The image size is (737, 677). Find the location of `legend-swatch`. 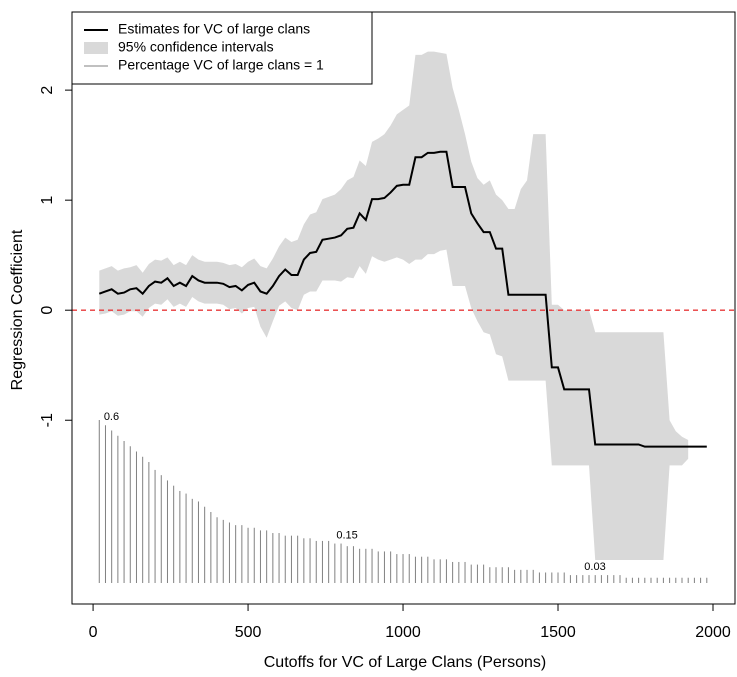

legend-swatch is located at coordinates (96, 48).